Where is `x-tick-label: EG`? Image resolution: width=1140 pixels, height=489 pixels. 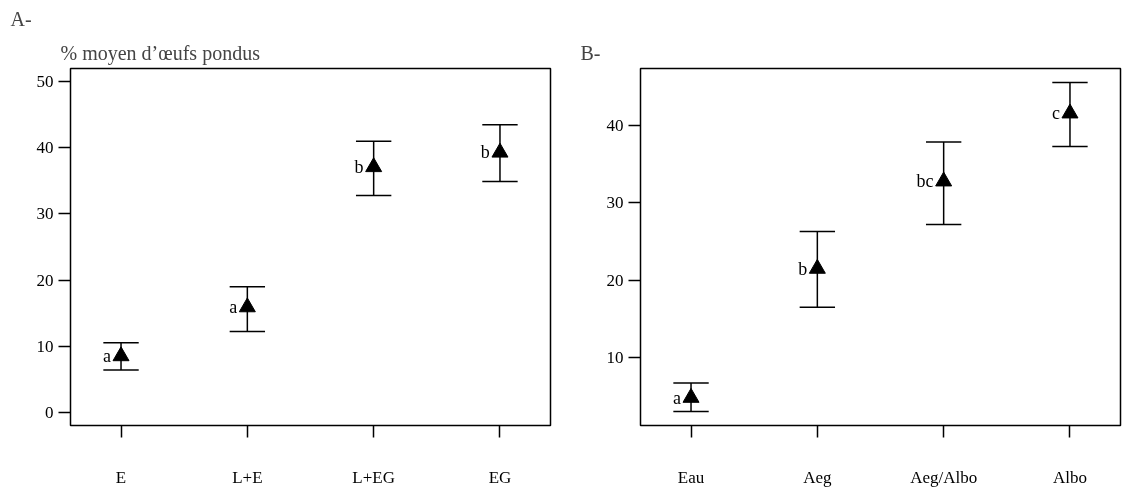 x-tick-label: EG is located at coordinates (500, 477).